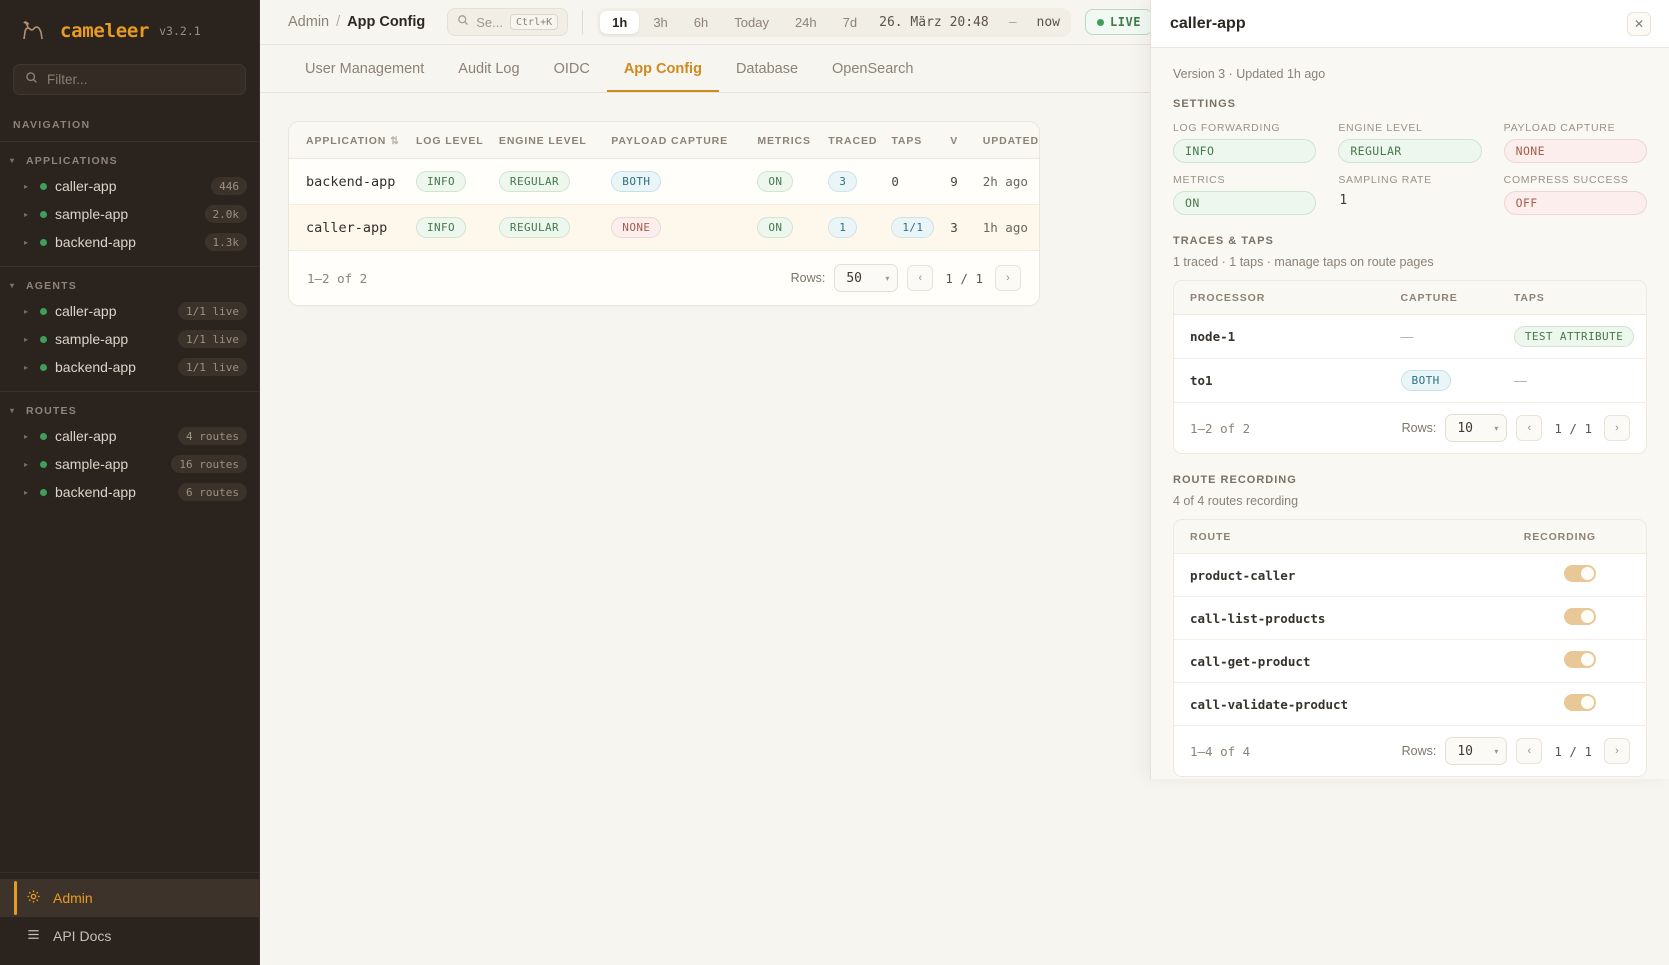 The width and height of the screenshot is (1669, 965). What do you see at coordinates (129, 242) in the screenshot?
I see `sidebar-item-applications-backend-app: ▸ backend-app 1.3k` at bounding box center [129, 242].